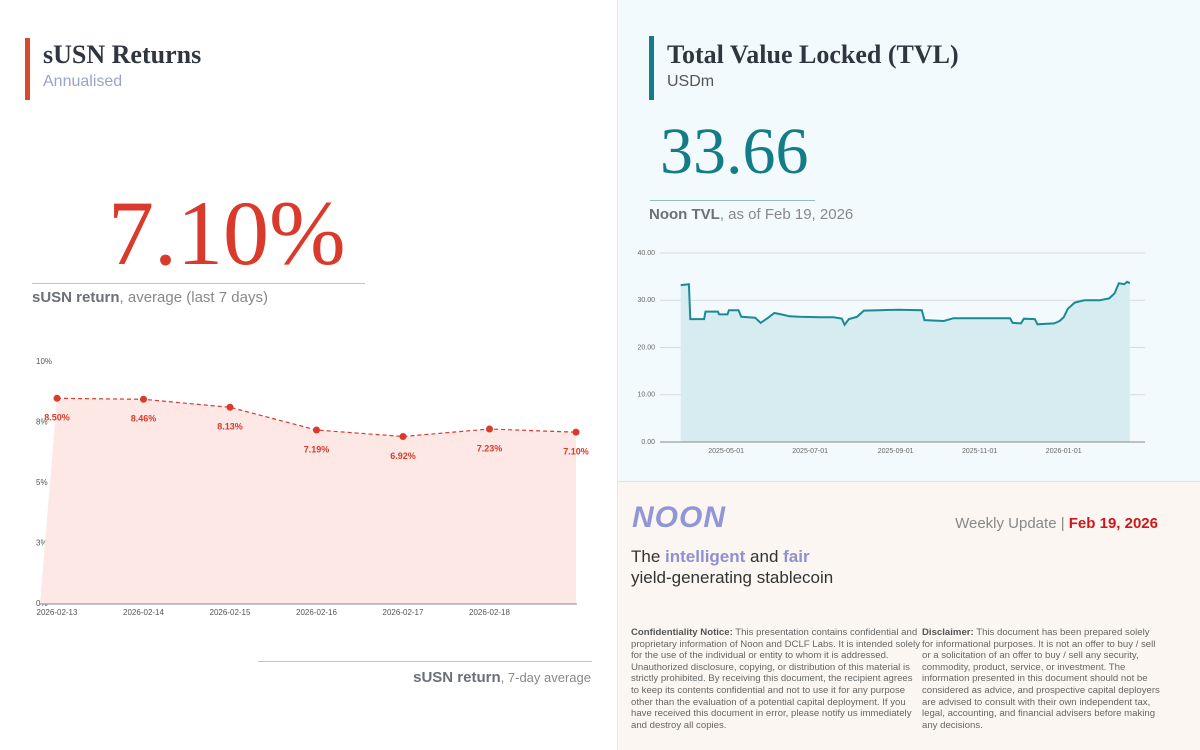 This screenshot has width=1200, height=750. Describe the element at coordinates (1012, 523) in the screenshot. I see `update-label: Weekly Update |` at that location.